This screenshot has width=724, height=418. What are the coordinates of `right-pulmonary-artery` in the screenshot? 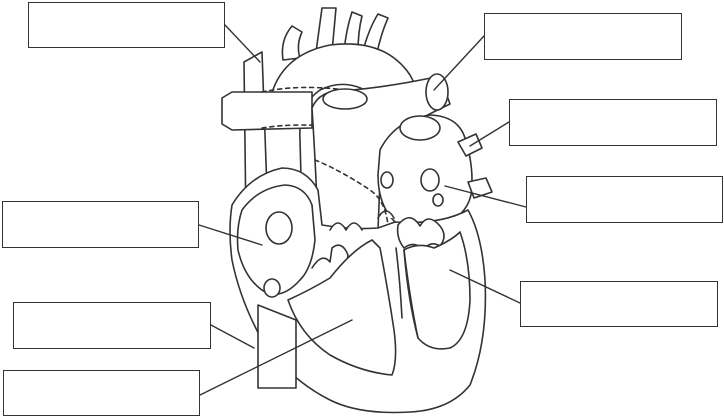 It's located at (267, 111).